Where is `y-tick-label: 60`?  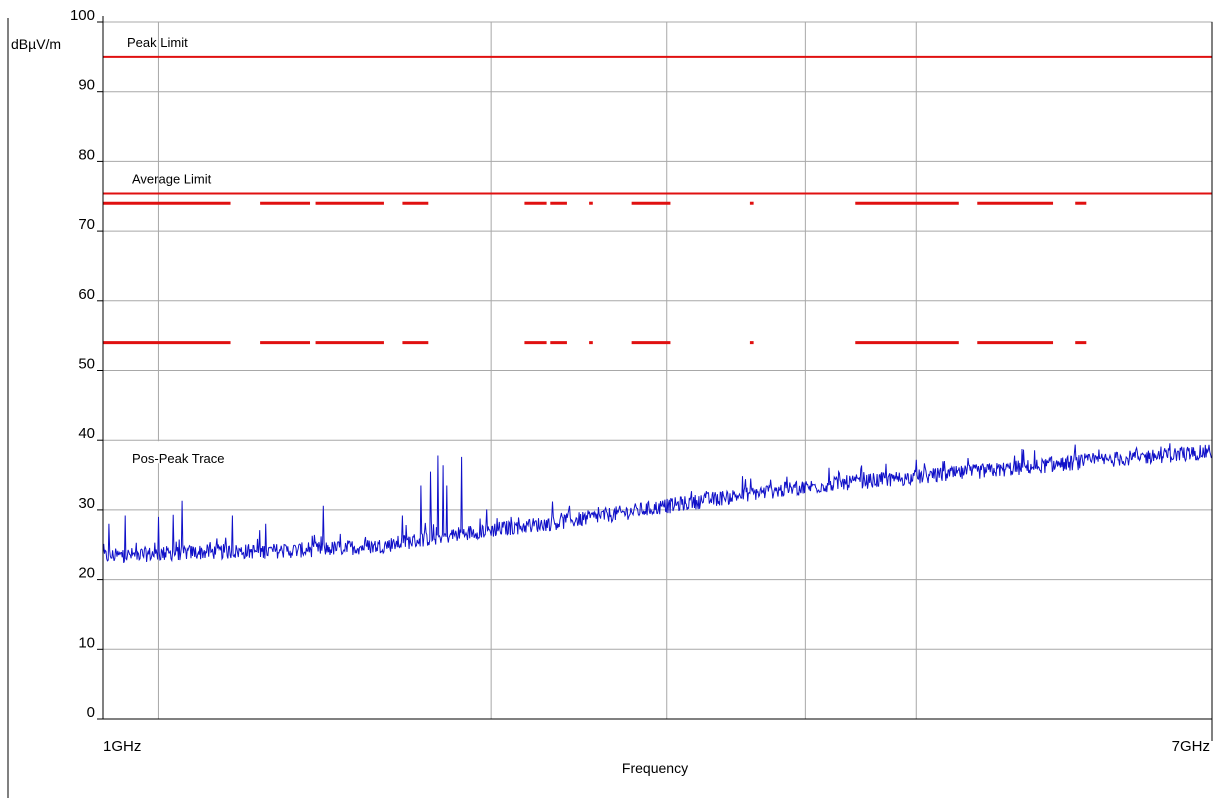 y-tick-label: 60 is located at coordinates (86, 294).